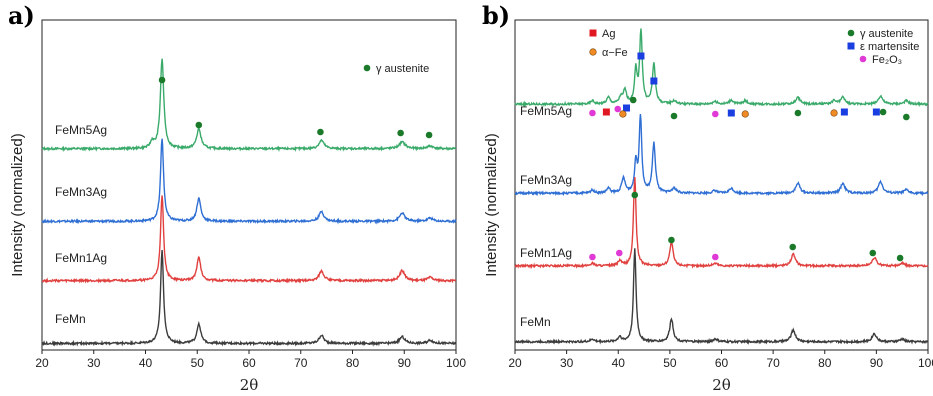  I want to click on panel-b-label: b), so click(496, 15).